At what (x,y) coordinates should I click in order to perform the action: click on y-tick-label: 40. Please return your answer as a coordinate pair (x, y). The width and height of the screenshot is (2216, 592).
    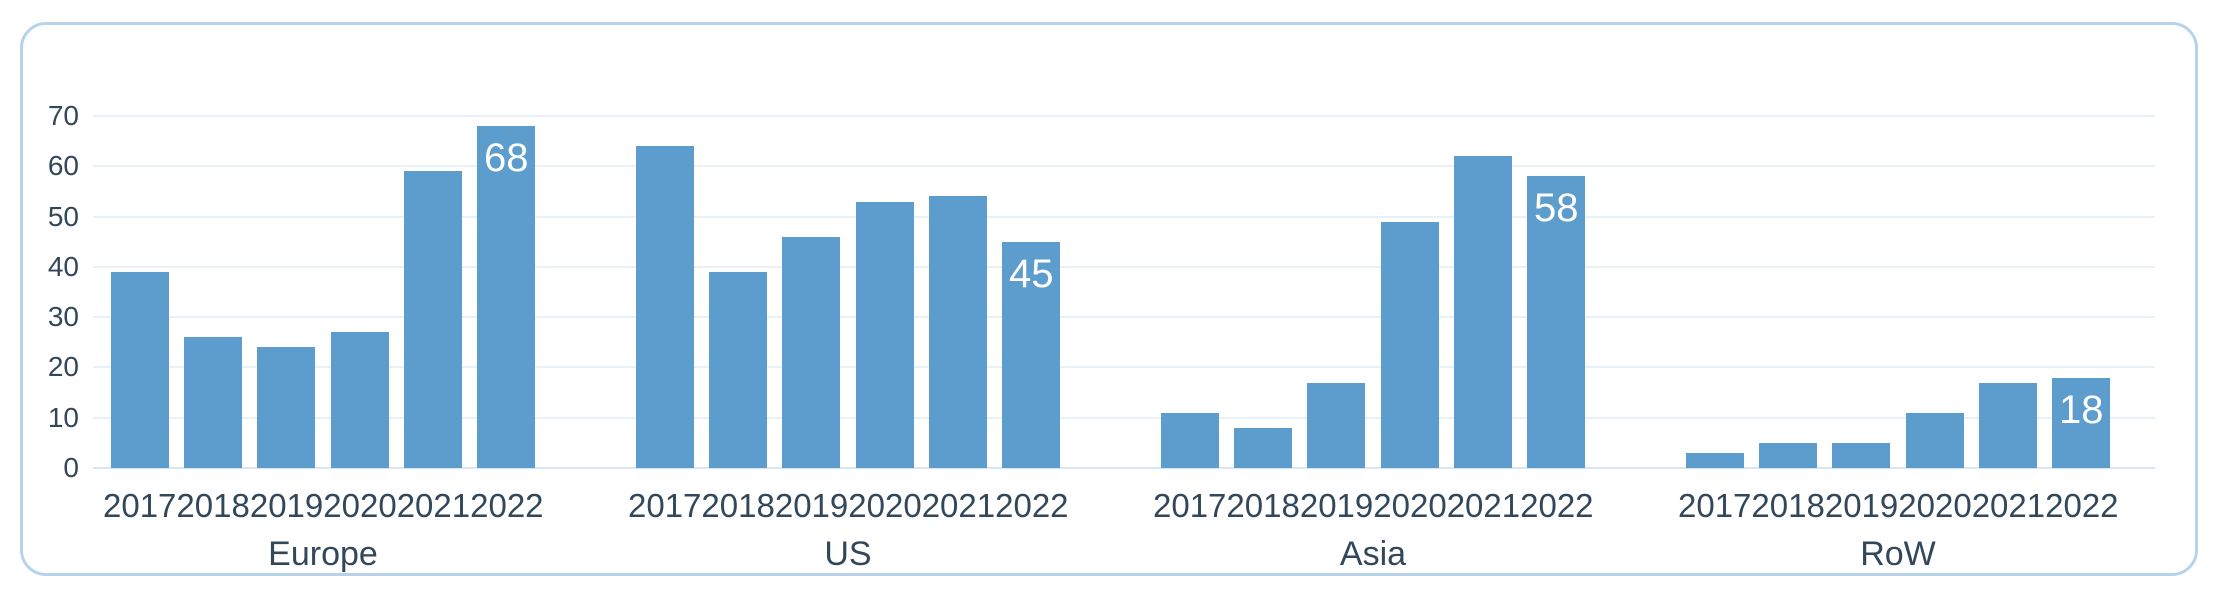
    Looking at the image, I should click on (63, 266).